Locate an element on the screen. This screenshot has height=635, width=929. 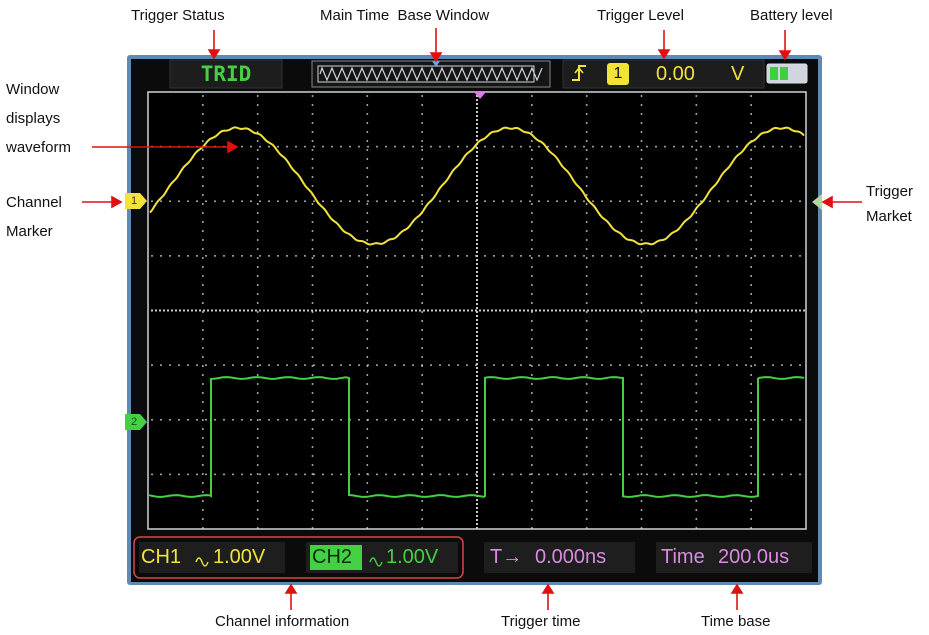
trigger-source-text: 1 is located at coordinates (618, 73).